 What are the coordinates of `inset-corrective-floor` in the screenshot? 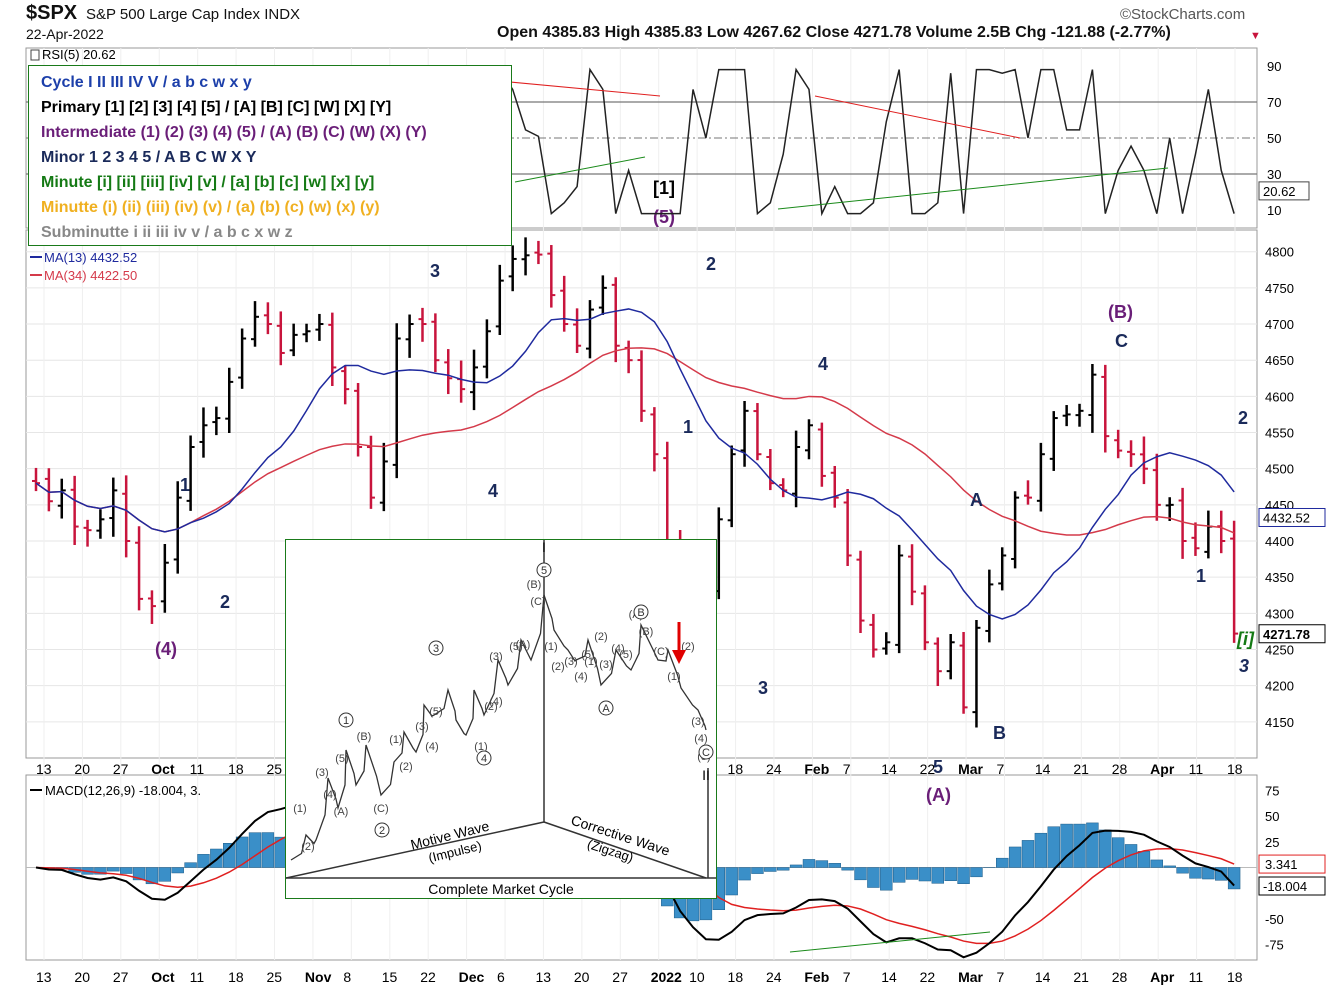 It's located at (625, 850).